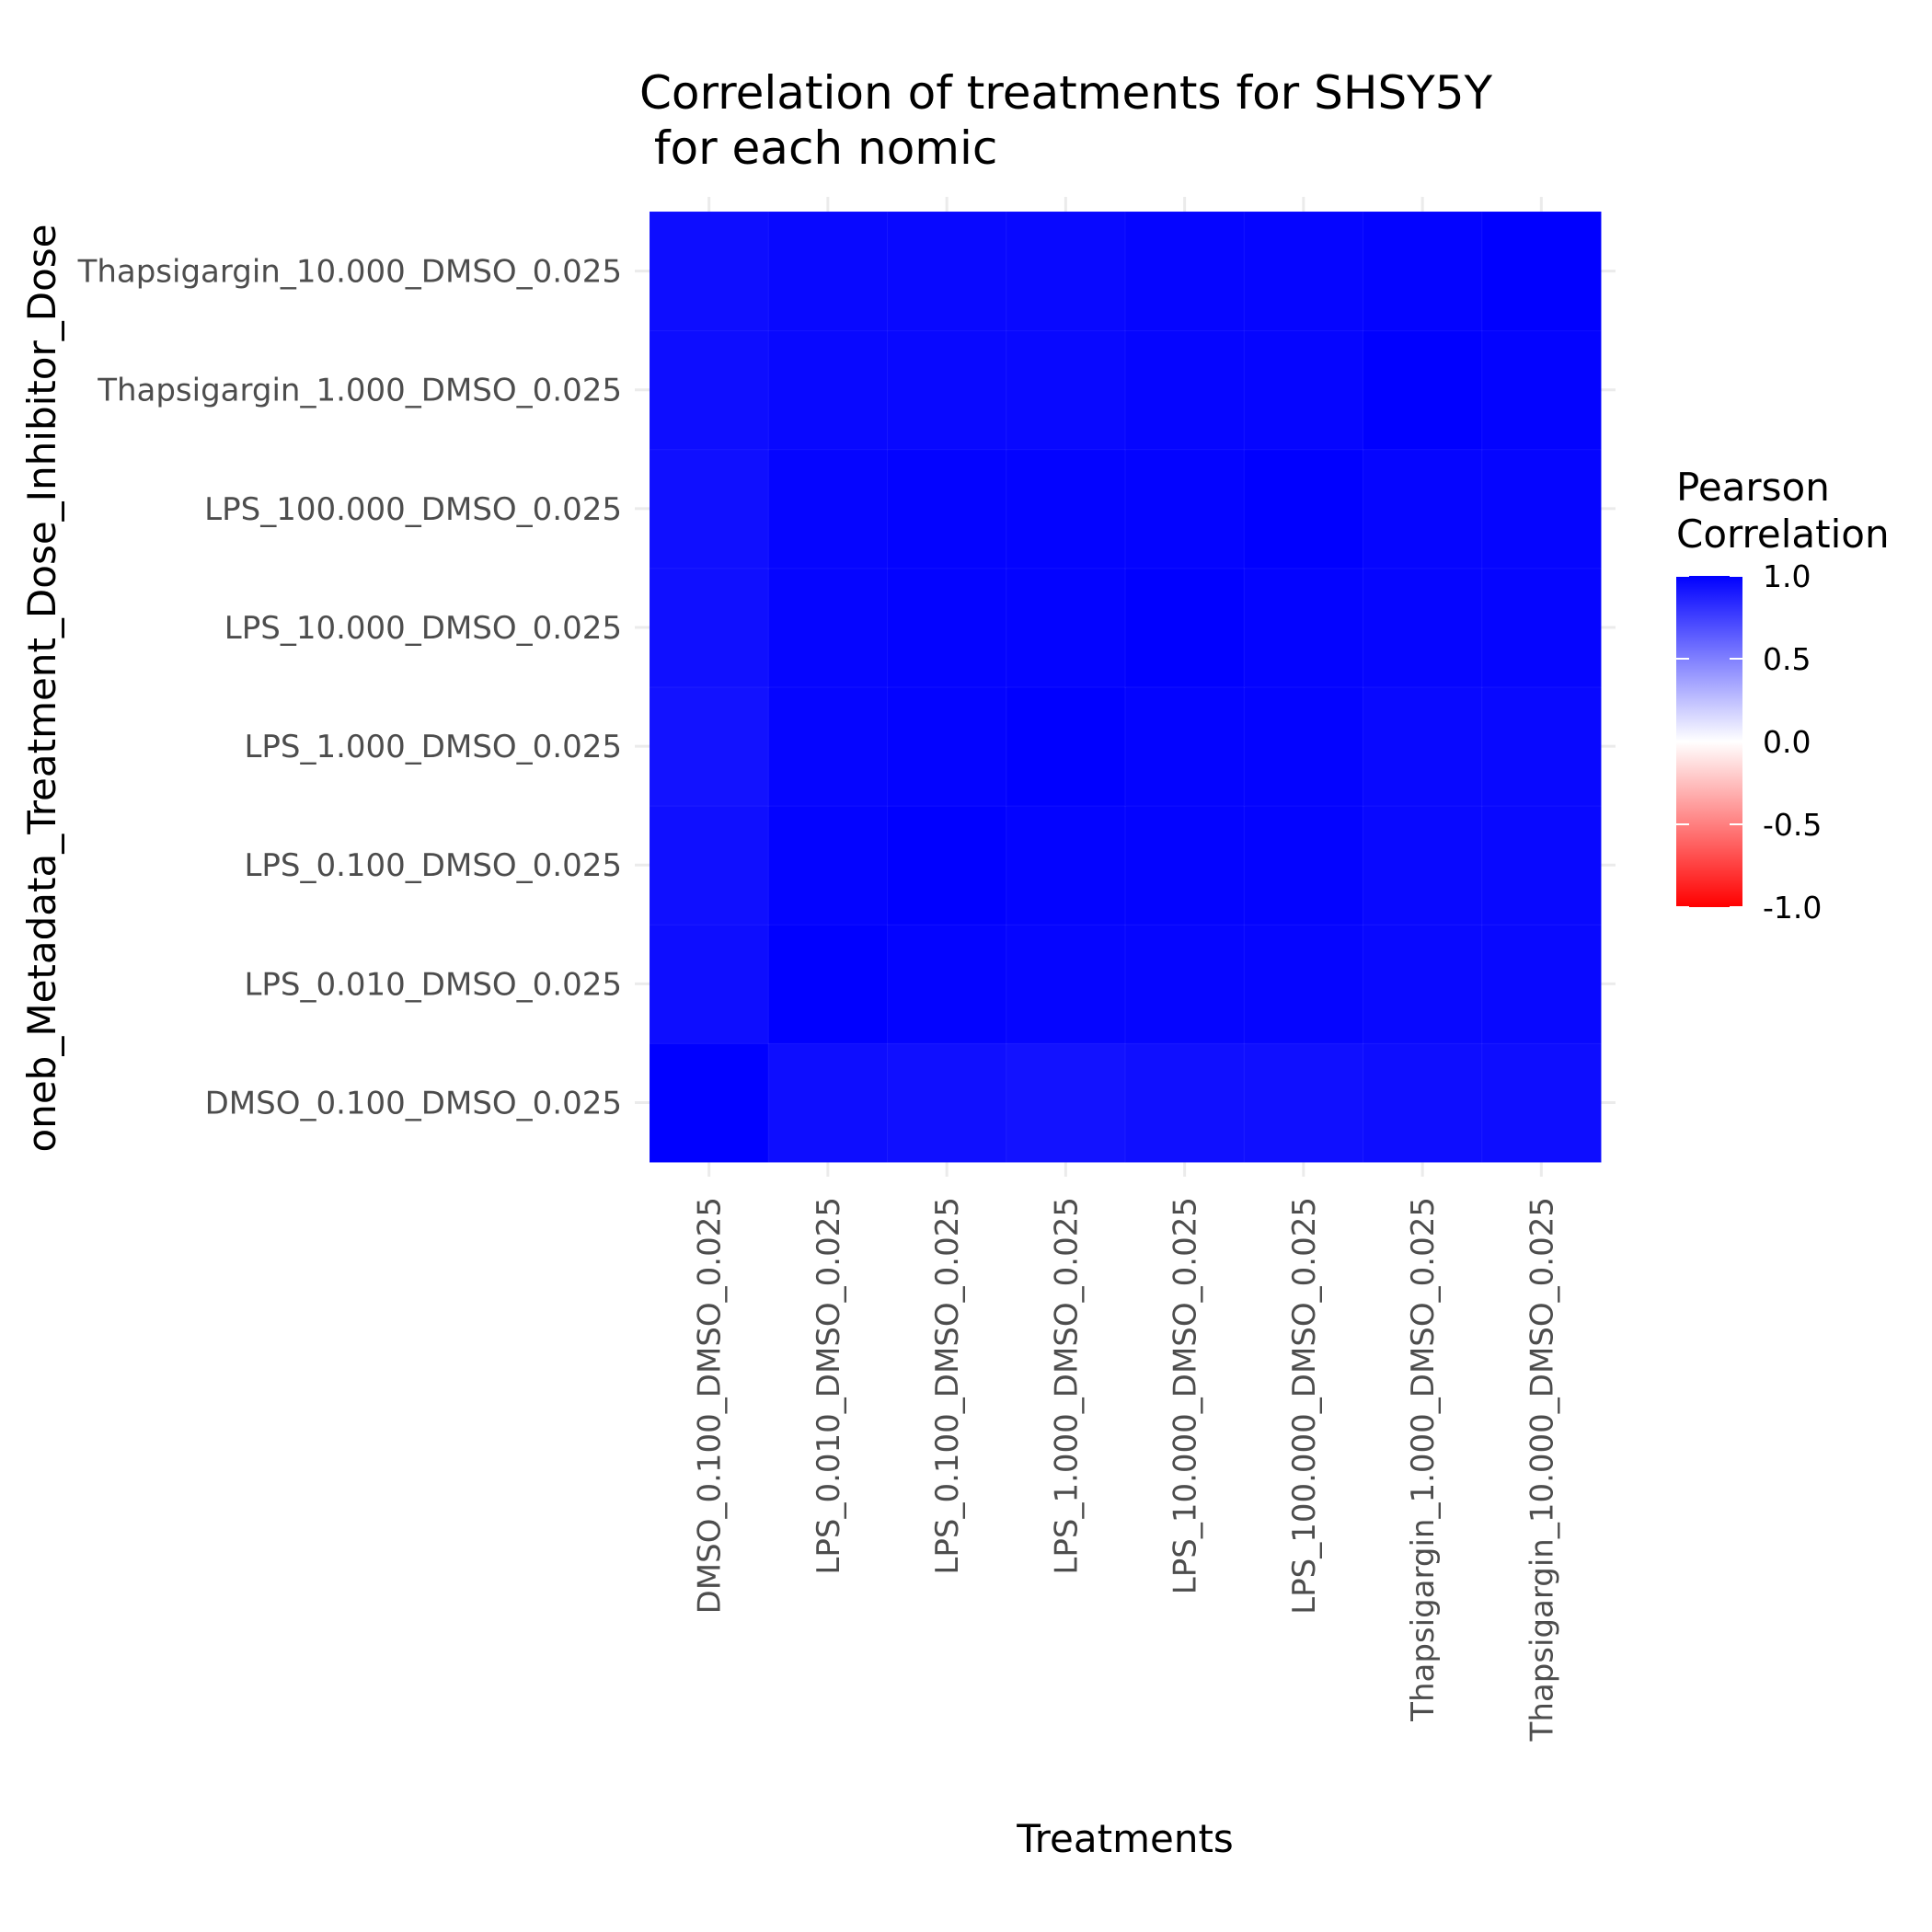 This screenshot has height=1932, width=1932. What do you see at coordinates (1125, 1838) in the screenshot?
I see `x-axis-title: Treatments` at bounding box center [1125, 1838].